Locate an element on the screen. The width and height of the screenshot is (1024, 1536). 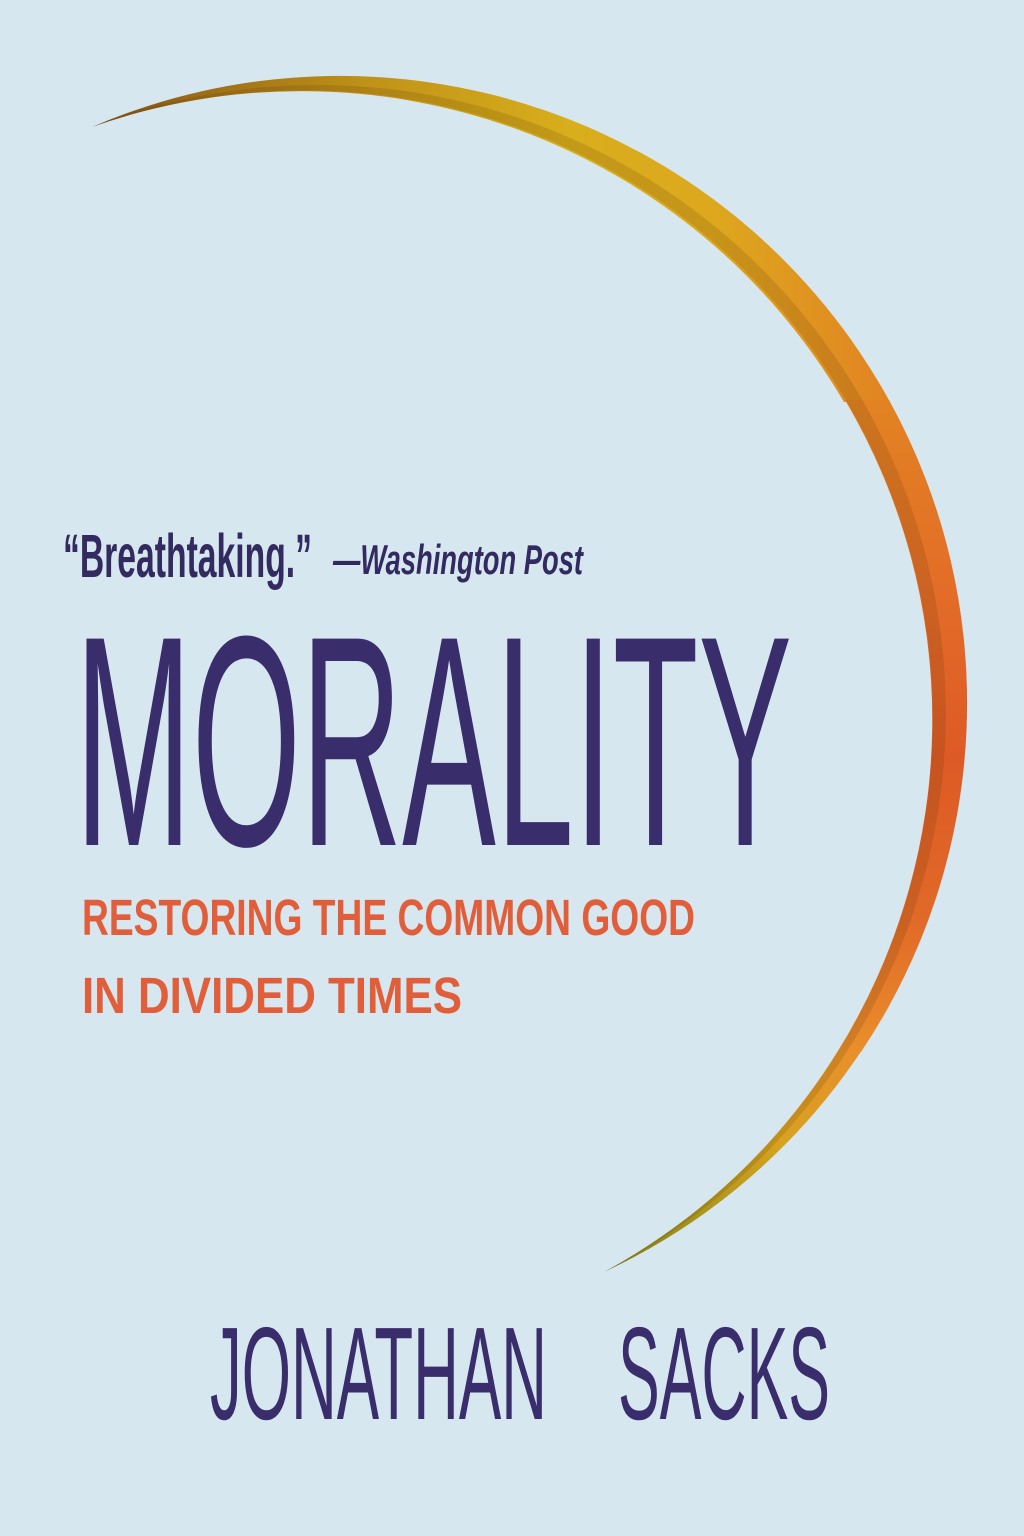
subtitle-line-2: IN DIVIDED TIMES is located at coordinates (272, 995).